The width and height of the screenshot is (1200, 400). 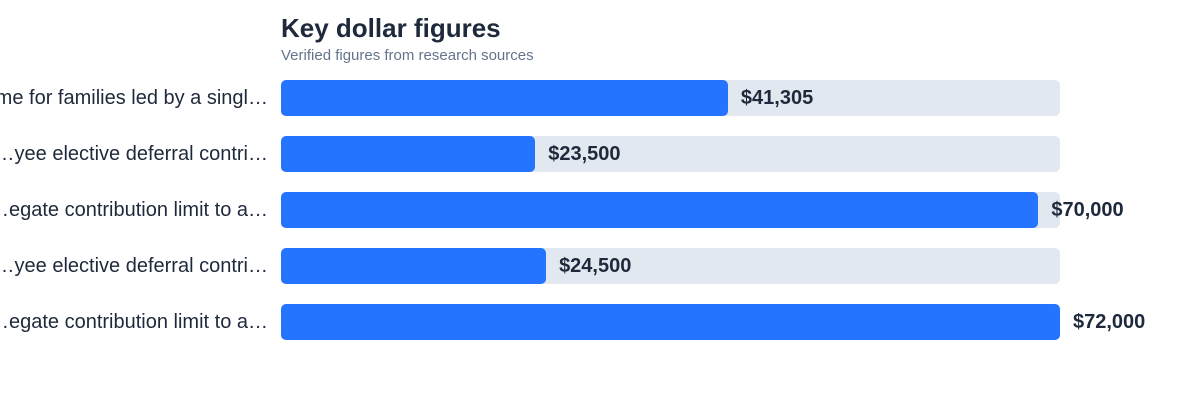 I want to click on bar-row: …yee elective deferral contri… $24,500, so click(x=600, y=266).